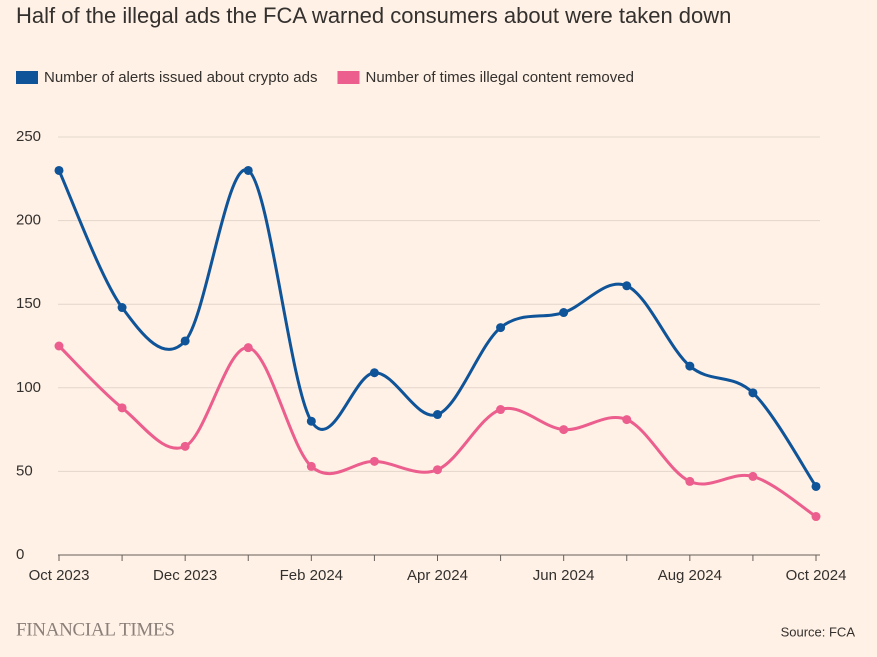 This screenshot has height=657, width=877. I want to click on brand: FINANCIAL TIMES, so click(95, 629).